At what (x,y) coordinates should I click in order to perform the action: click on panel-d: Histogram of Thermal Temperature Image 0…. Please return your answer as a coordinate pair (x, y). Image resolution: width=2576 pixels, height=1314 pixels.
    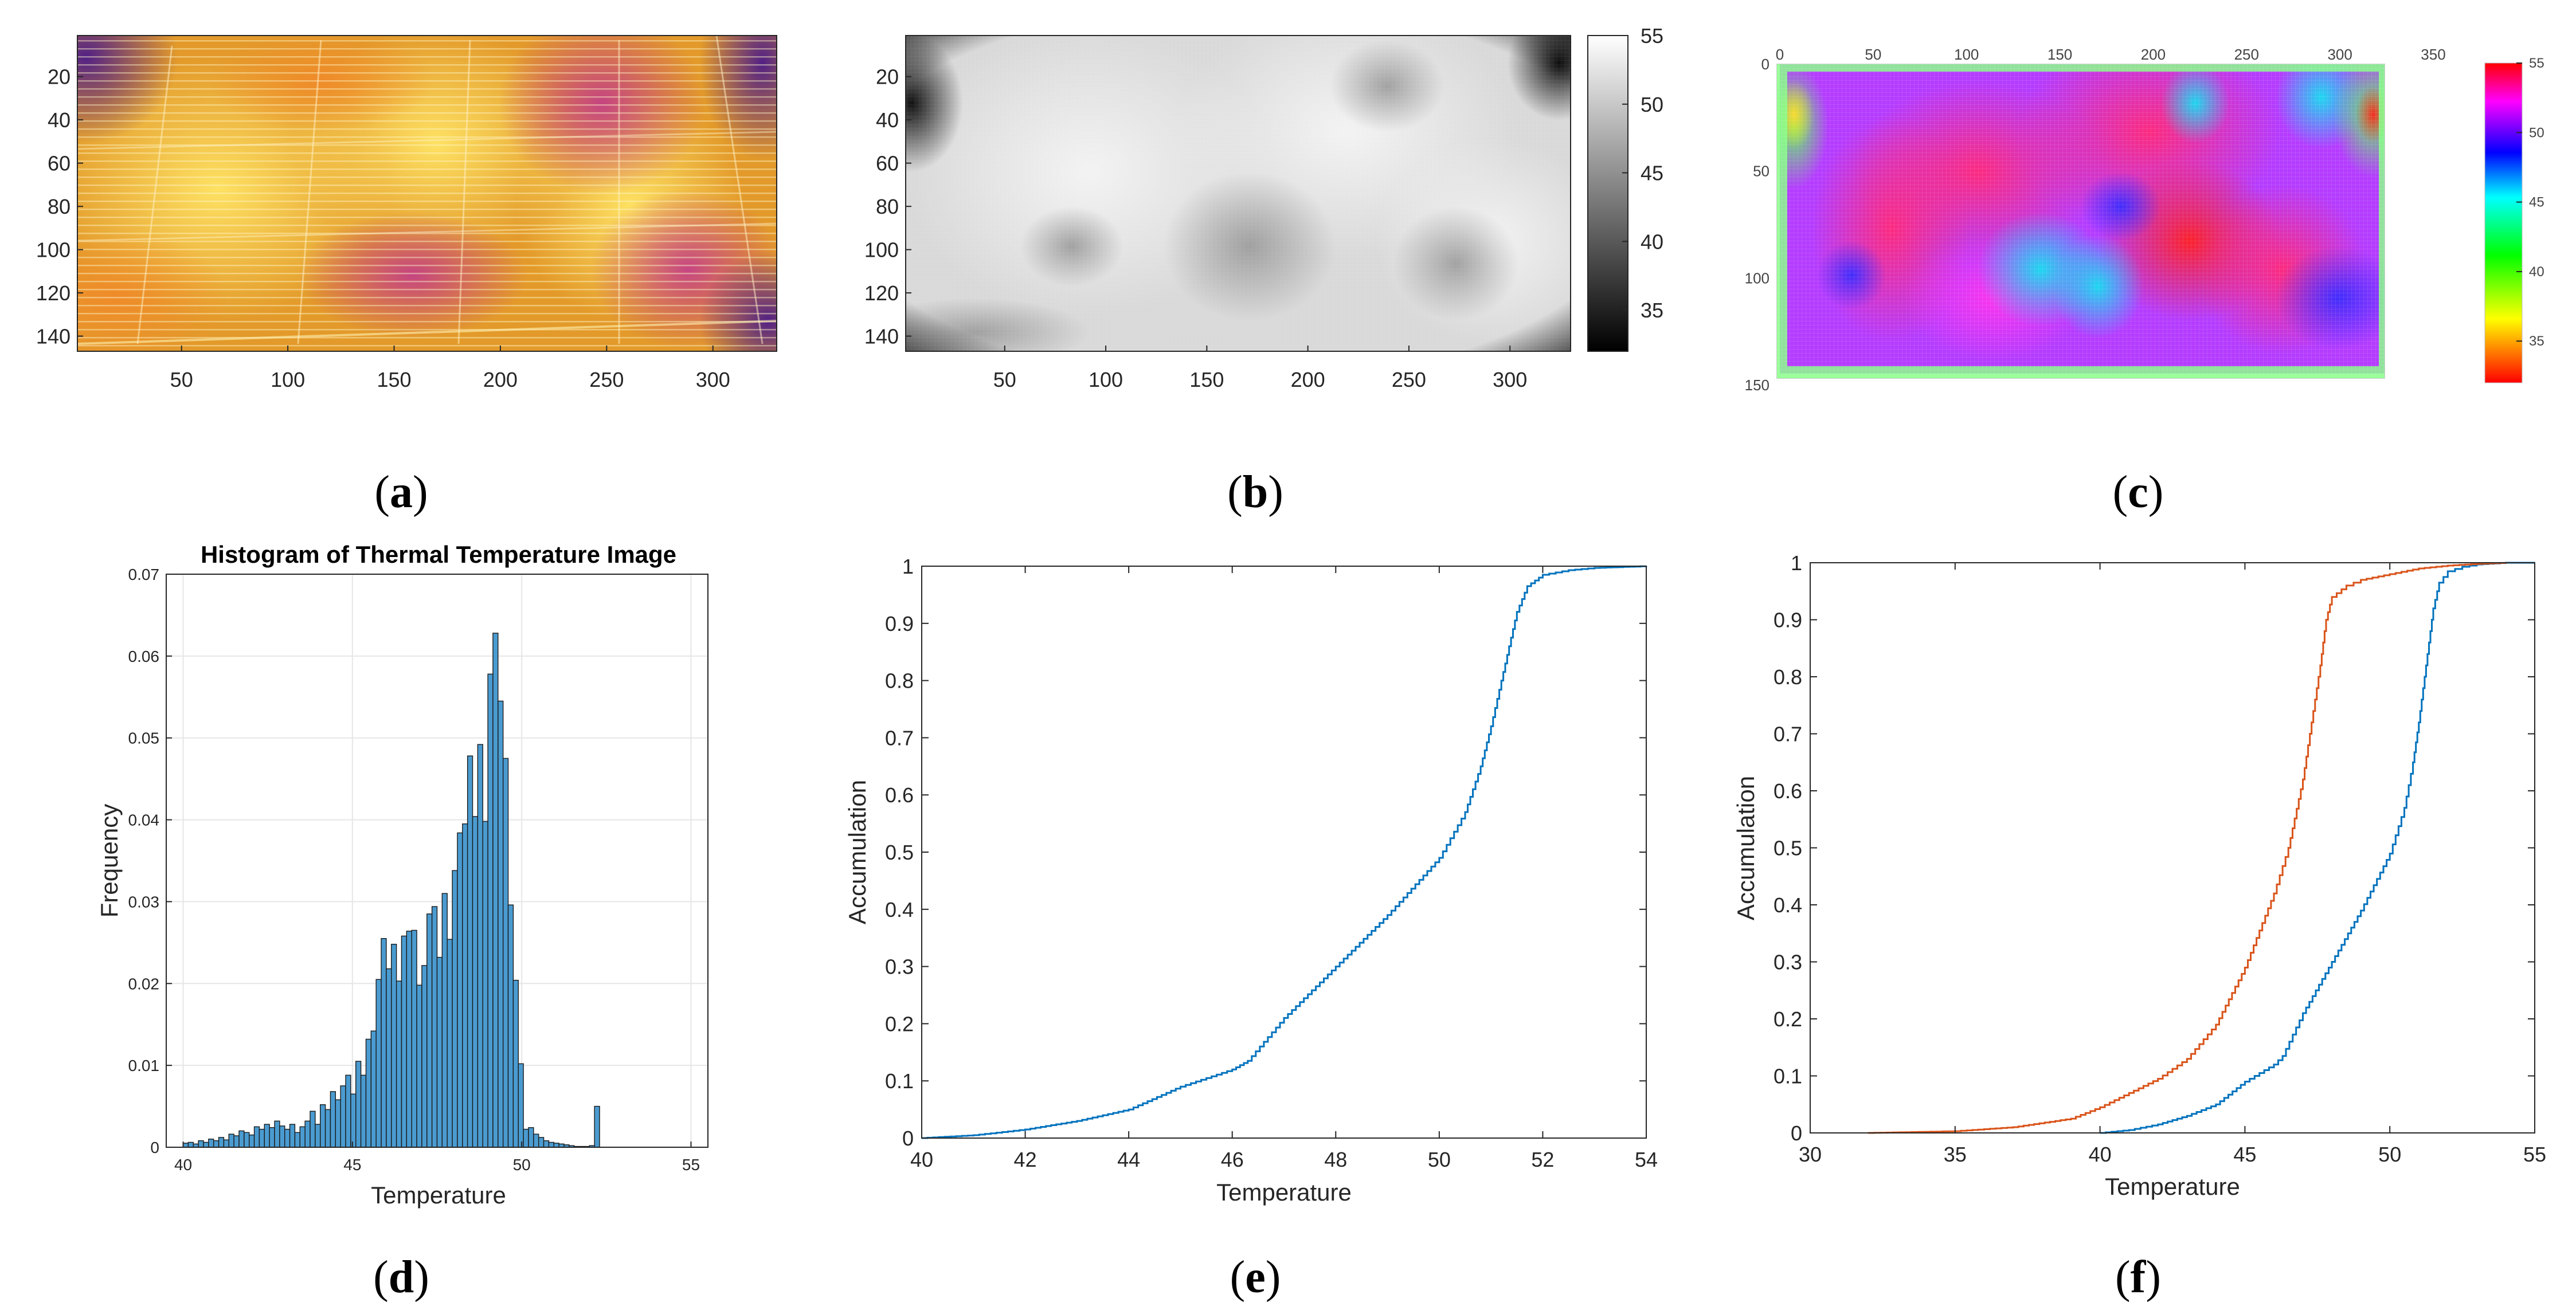
    Looking at the image, I should click on (402, 922).